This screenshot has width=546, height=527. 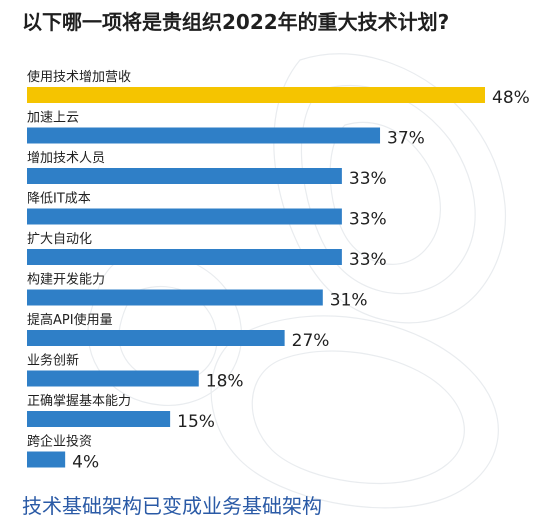 What do you see at coordinates (79, 401) in the screenshot?
I see `category-label: 正确掌握基本能力` at bounding box center [79, 401].